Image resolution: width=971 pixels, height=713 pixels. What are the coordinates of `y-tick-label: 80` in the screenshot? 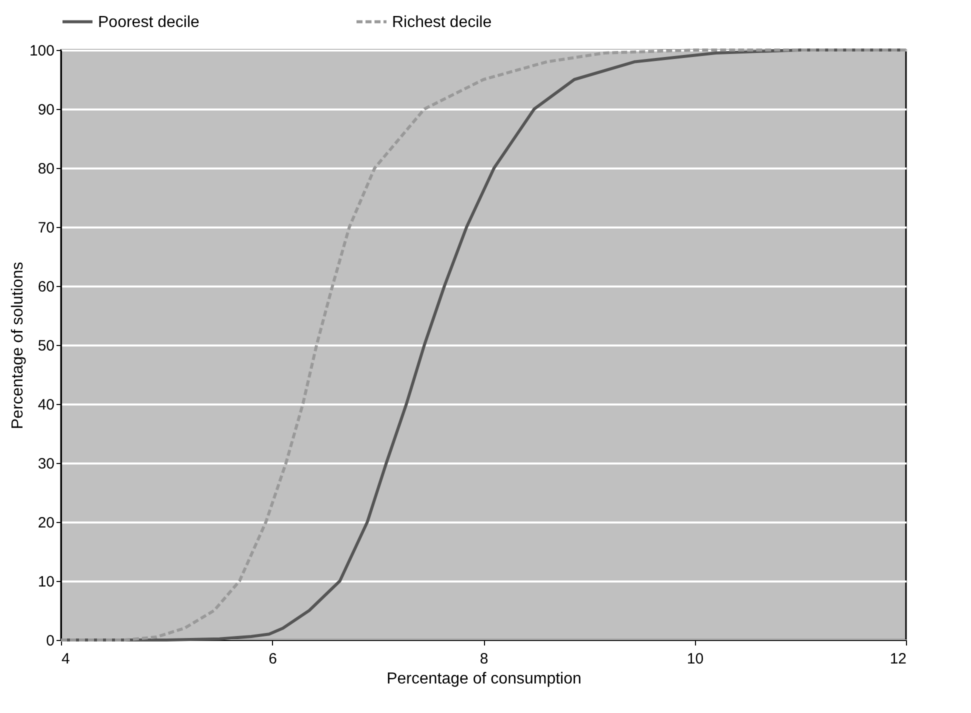 It's located at (46, 169).